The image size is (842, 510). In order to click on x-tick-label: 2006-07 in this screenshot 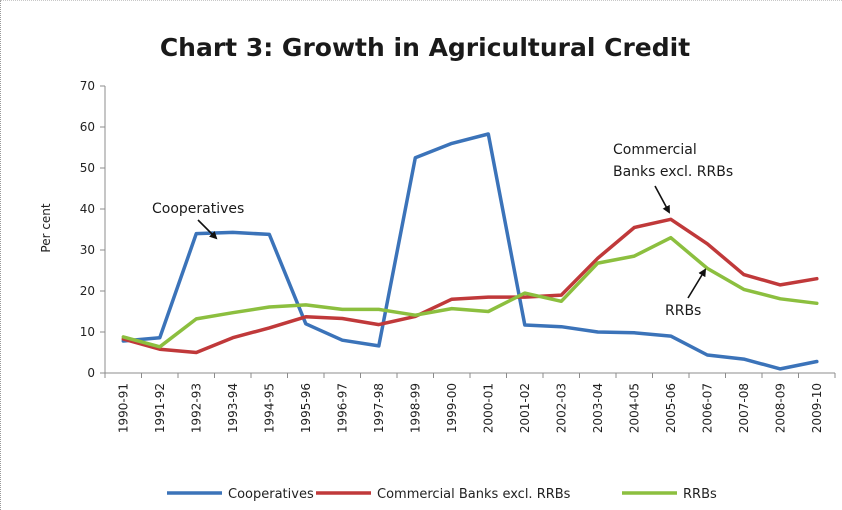, I will do `click(707, 408)`.